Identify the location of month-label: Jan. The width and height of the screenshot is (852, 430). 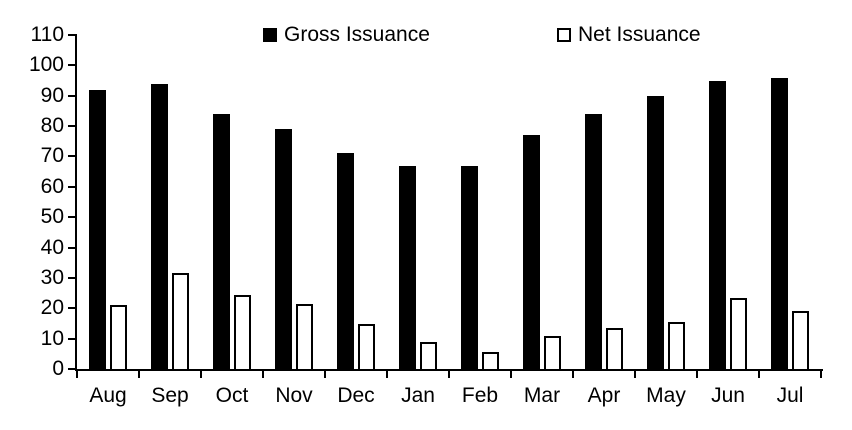
(418, 395).